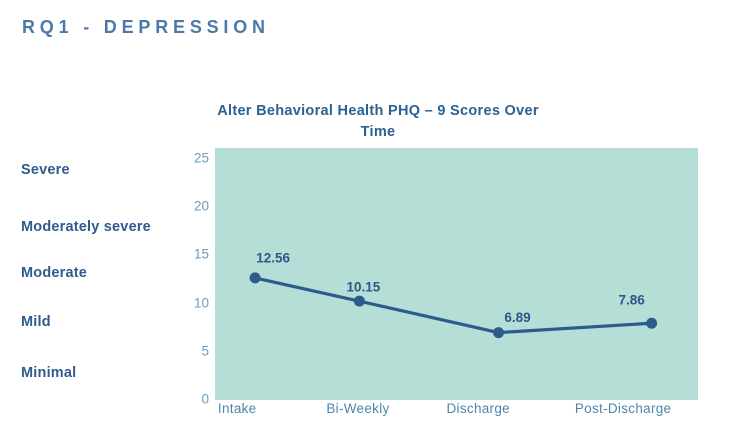 This screenshot has height=441, width=747. What do you see at coordinates (49, 373) in the screenshot?
I see `severity-label: Minimal` at bounding box center [49, 373].